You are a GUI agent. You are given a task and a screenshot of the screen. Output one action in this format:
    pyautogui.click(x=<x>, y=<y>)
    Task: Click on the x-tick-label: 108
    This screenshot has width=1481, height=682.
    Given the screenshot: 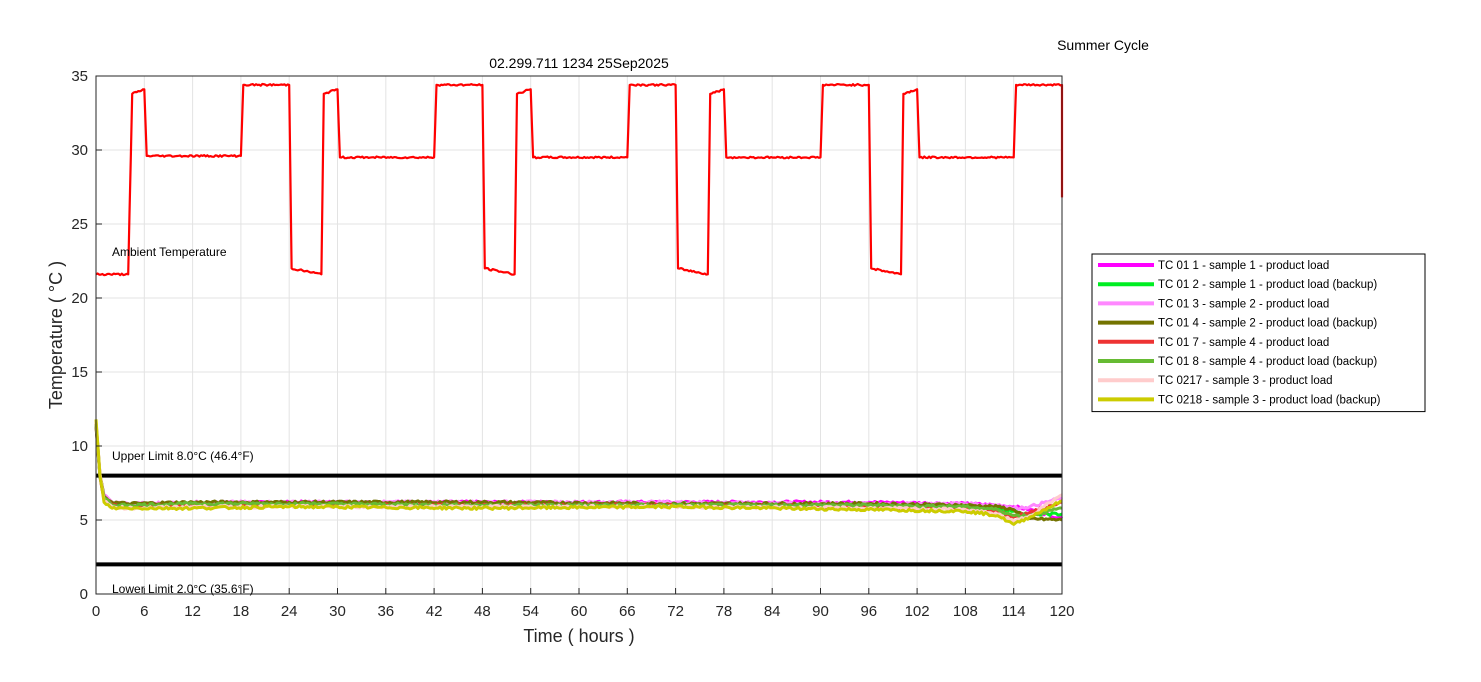 What is the action you would take?
    pyautogui.click(x=965, y=611)
    